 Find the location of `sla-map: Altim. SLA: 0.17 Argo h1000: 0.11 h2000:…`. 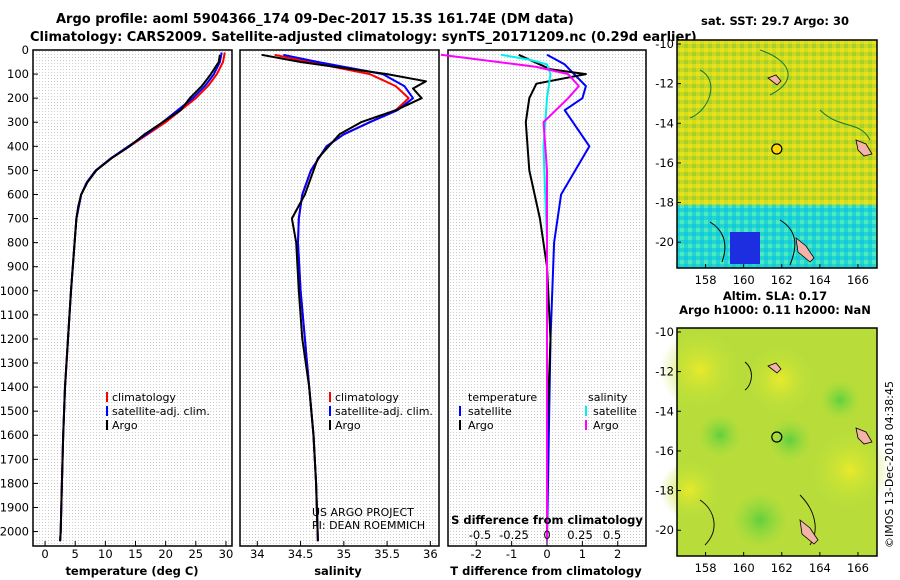

sla-map: Altim. SLA: 0.17 Argo h1000: 0.11 h2000:… is located at coordinates (772, 432).